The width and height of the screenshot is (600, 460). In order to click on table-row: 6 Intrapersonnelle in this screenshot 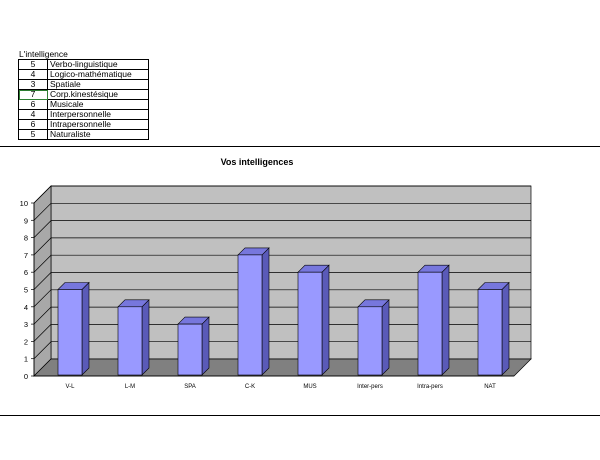, I will do `click(83, 124)`.